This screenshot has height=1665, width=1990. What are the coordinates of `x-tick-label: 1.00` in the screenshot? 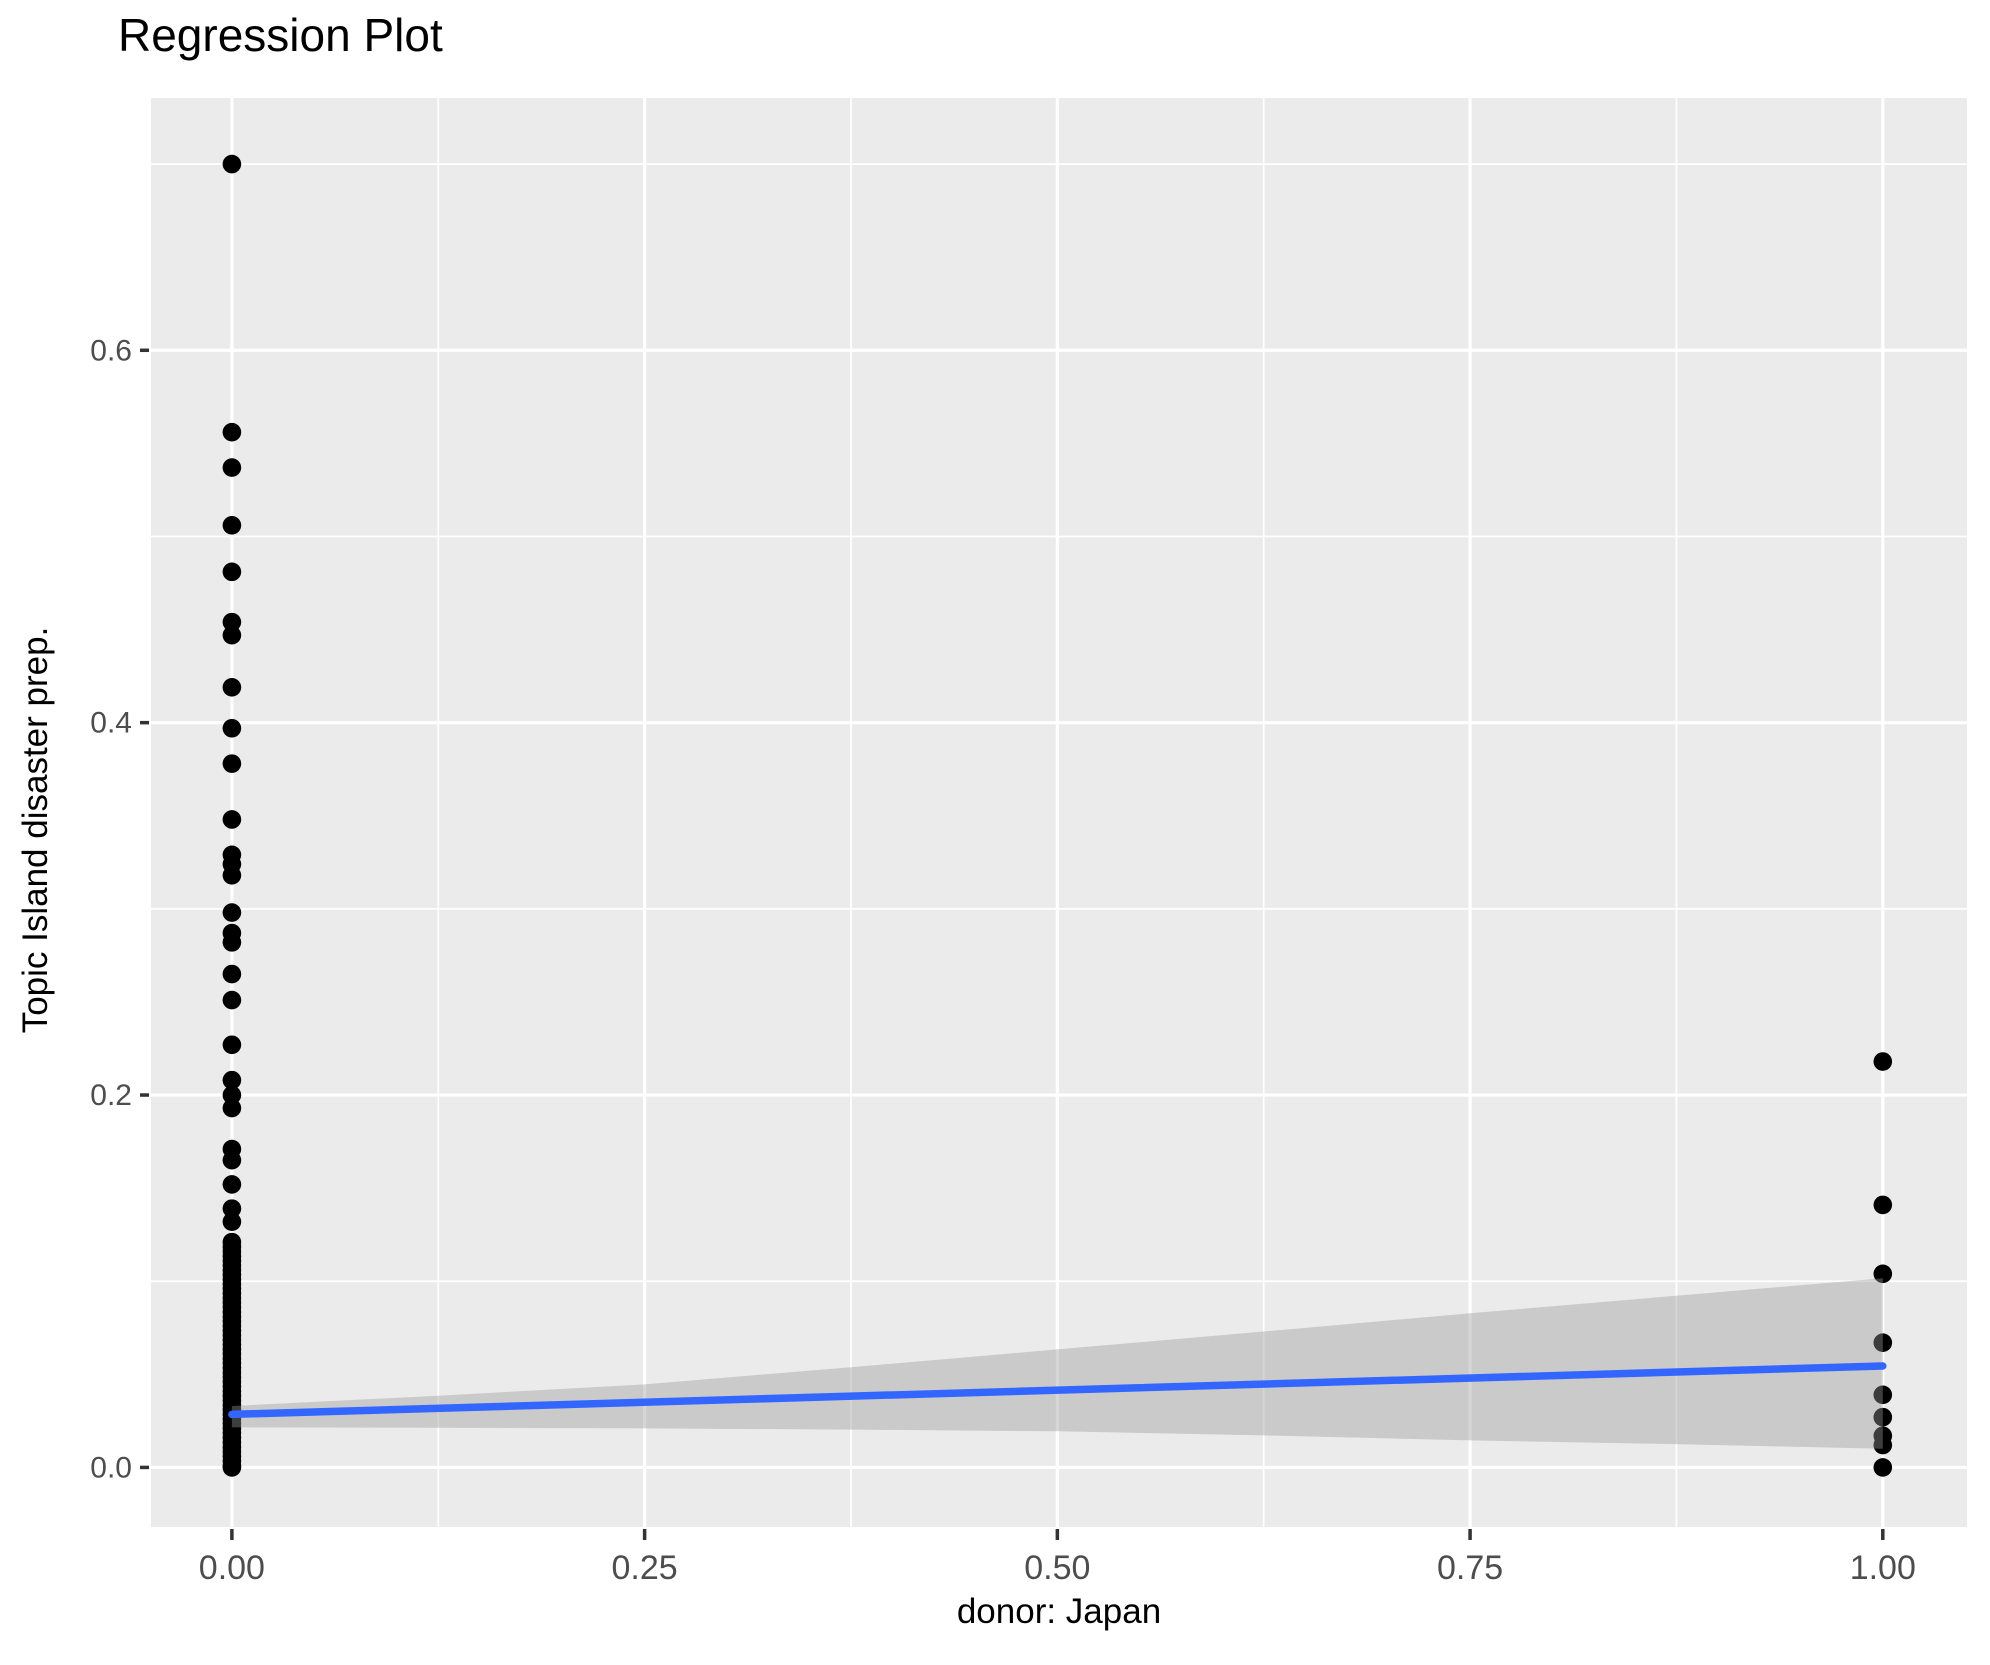 It's located at (1883, 1568).